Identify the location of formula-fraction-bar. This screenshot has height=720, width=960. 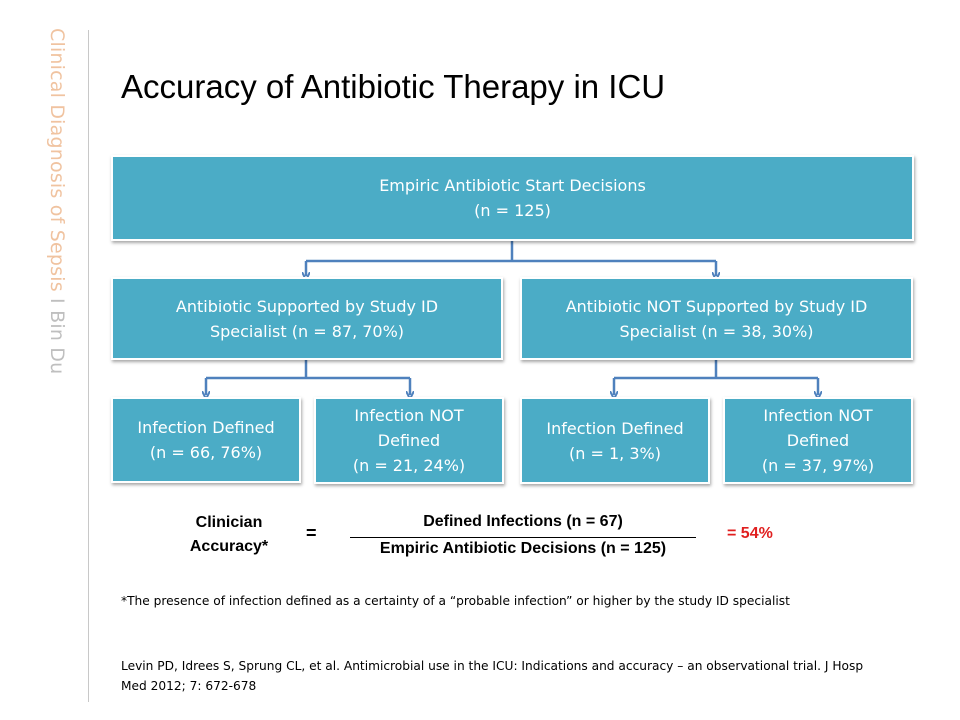
(523, 537).